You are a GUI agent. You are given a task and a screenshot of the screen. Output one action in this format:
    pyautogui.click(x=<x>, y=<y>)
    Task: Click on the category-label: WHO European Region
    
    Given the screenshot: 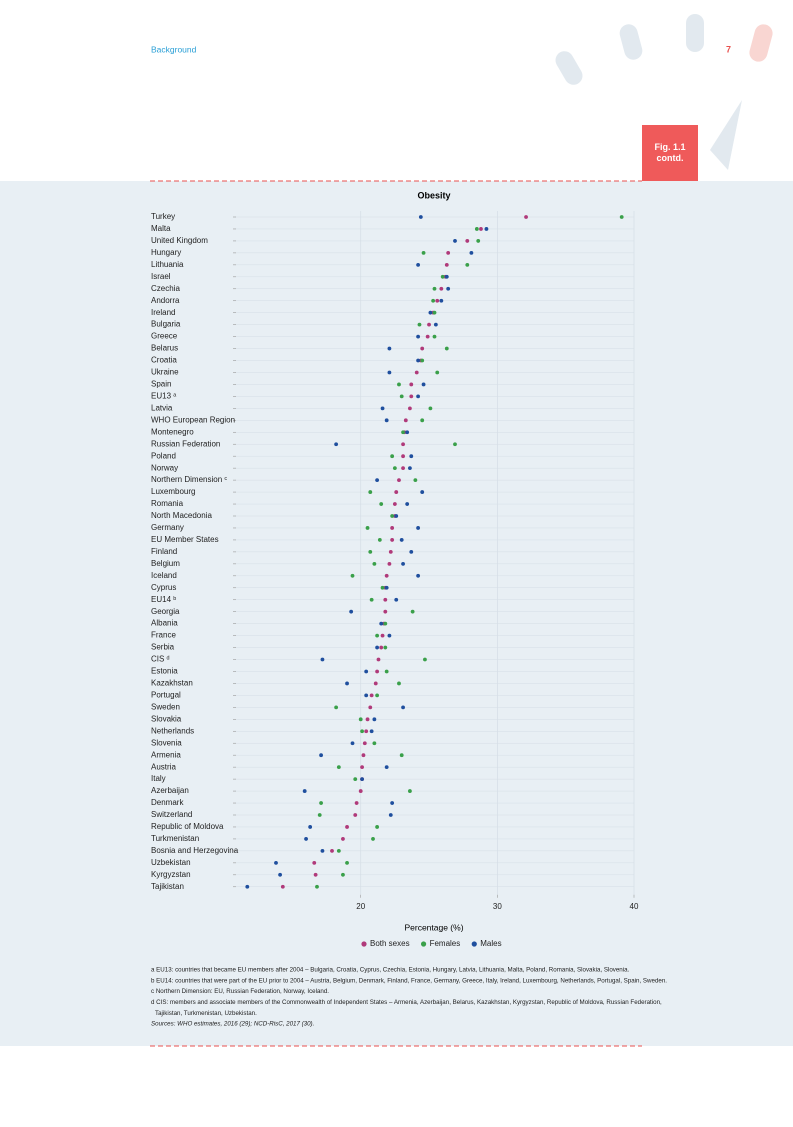 What is the action you would take?
    pyautogui.click(x=193, y=419)
    